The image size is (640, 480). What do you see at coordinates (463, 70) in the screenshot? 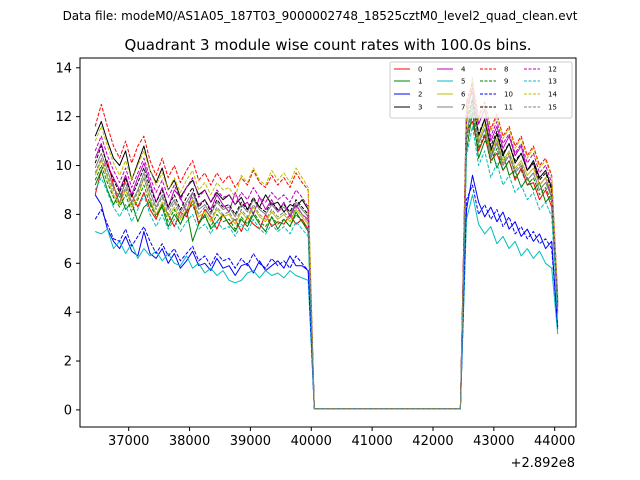
I see `legend-label-4: 4` at bounding box center [463, 70].